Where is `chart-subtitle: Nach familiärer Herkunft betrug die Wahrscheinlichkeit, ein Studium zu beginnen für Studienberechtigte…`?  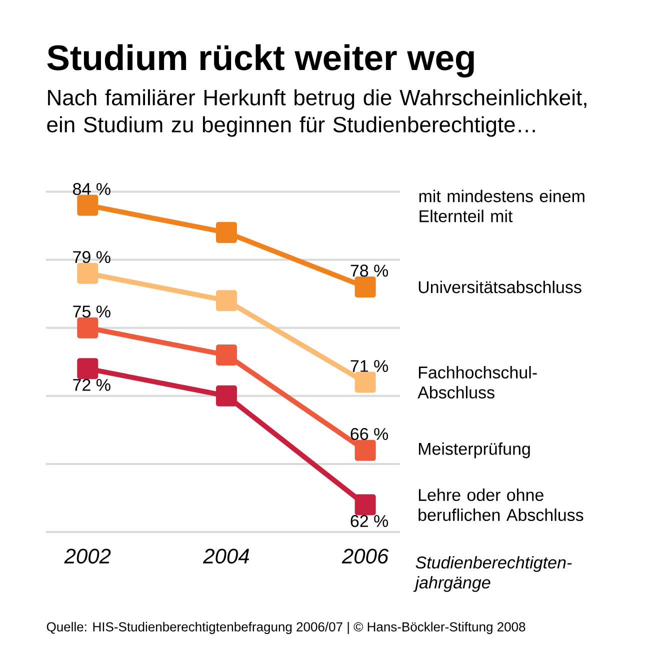
chart-subtitle: Nach familiärer Herkunft betrug die Wahrscheinlichkeit, ein Studium zu beginnen für Studienberechtigte… is located at coordinates (316, 113).